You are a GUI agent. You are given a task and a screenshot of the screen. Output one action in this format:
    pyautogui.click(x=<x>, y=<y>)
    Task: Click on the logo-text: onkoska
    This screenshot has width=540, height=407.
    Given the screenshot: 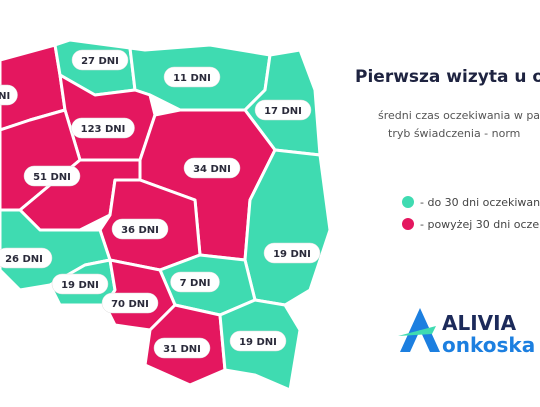 What is the action you would take?
    pyautogui.click(x=488, y=345)
    